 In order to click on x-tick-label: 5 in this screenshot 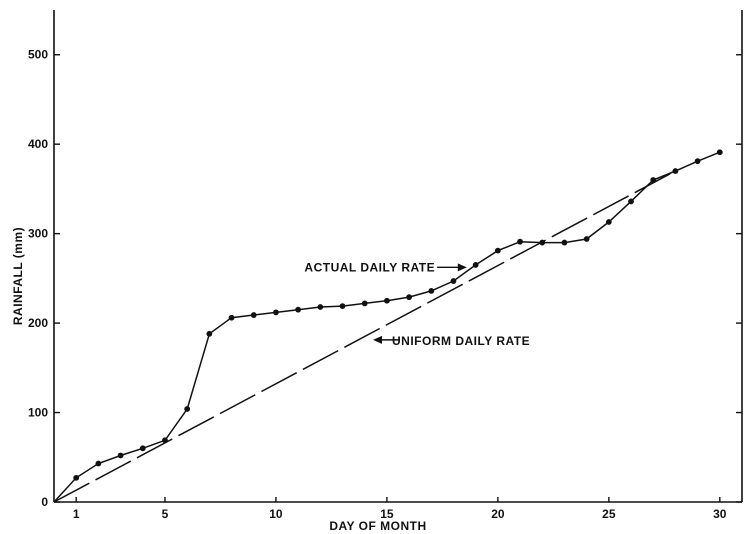, I will do `click(165, 514)`.